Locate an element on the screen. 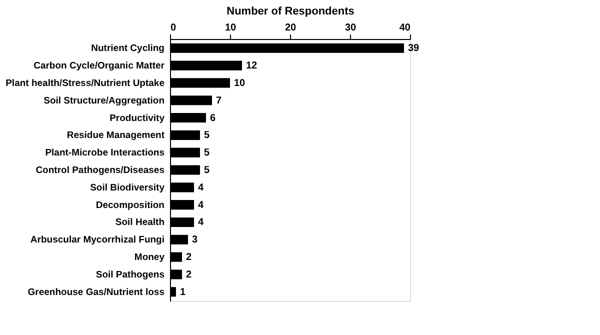  data-label: 10 is located at coordinates (240, 83).